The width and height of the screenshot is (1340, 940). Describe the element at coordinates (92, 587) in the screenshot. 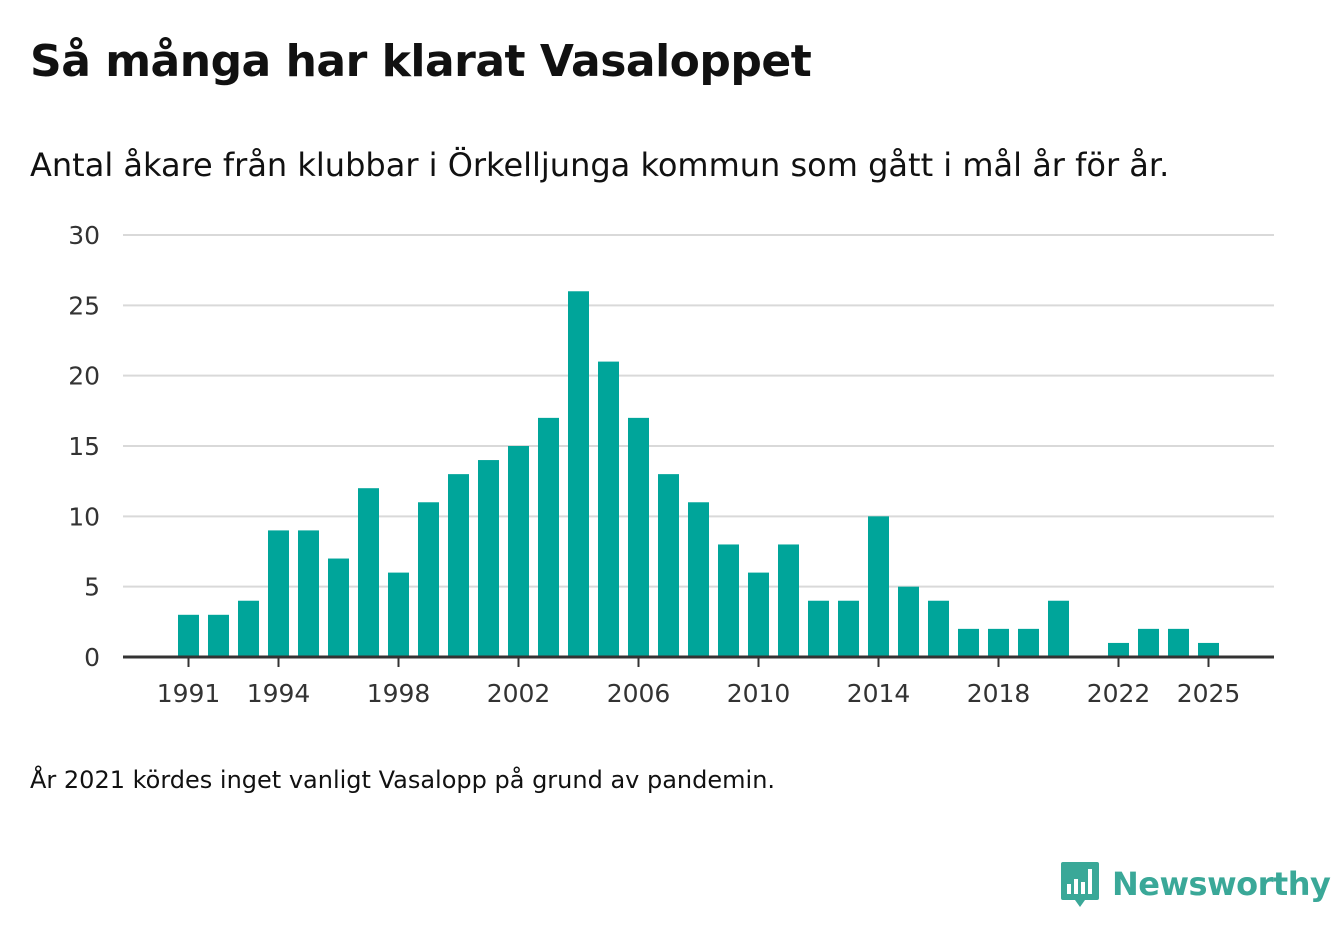

I see `y-tick-label: 5` at that location.